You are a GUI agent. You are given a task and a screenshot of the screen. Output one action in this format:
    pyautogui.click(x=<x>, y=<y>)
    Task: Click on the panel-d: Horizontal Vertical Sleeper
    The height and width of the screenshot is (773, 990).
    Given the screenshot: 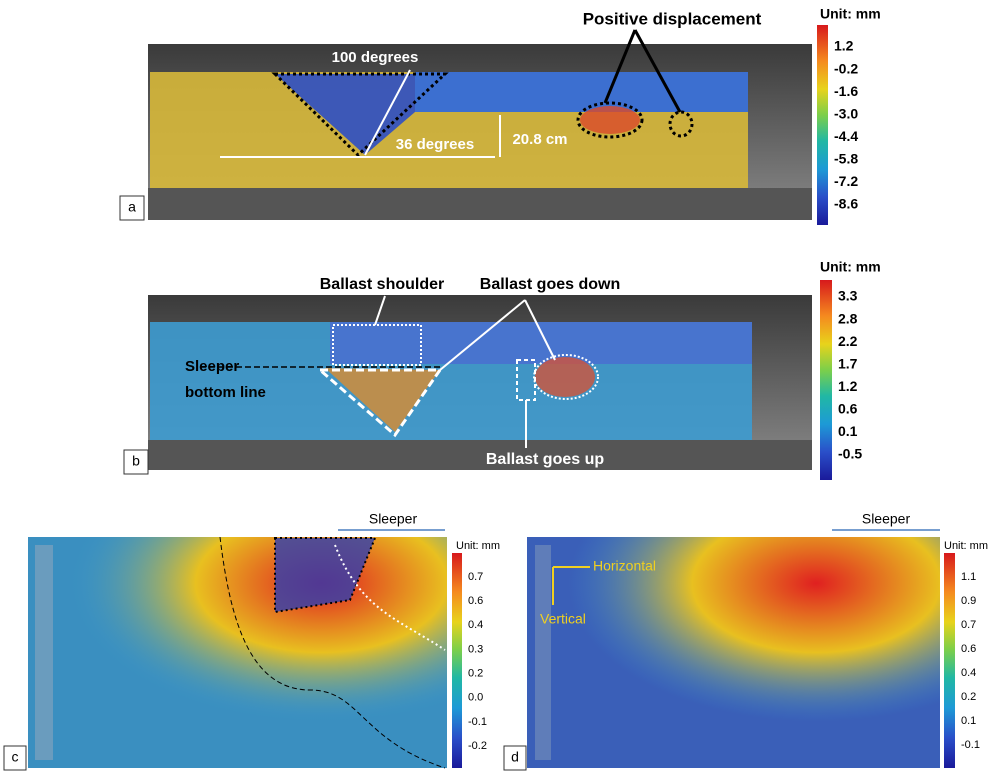 What is the action you would take?
    pyautogui.click(x=733, y=639)
    